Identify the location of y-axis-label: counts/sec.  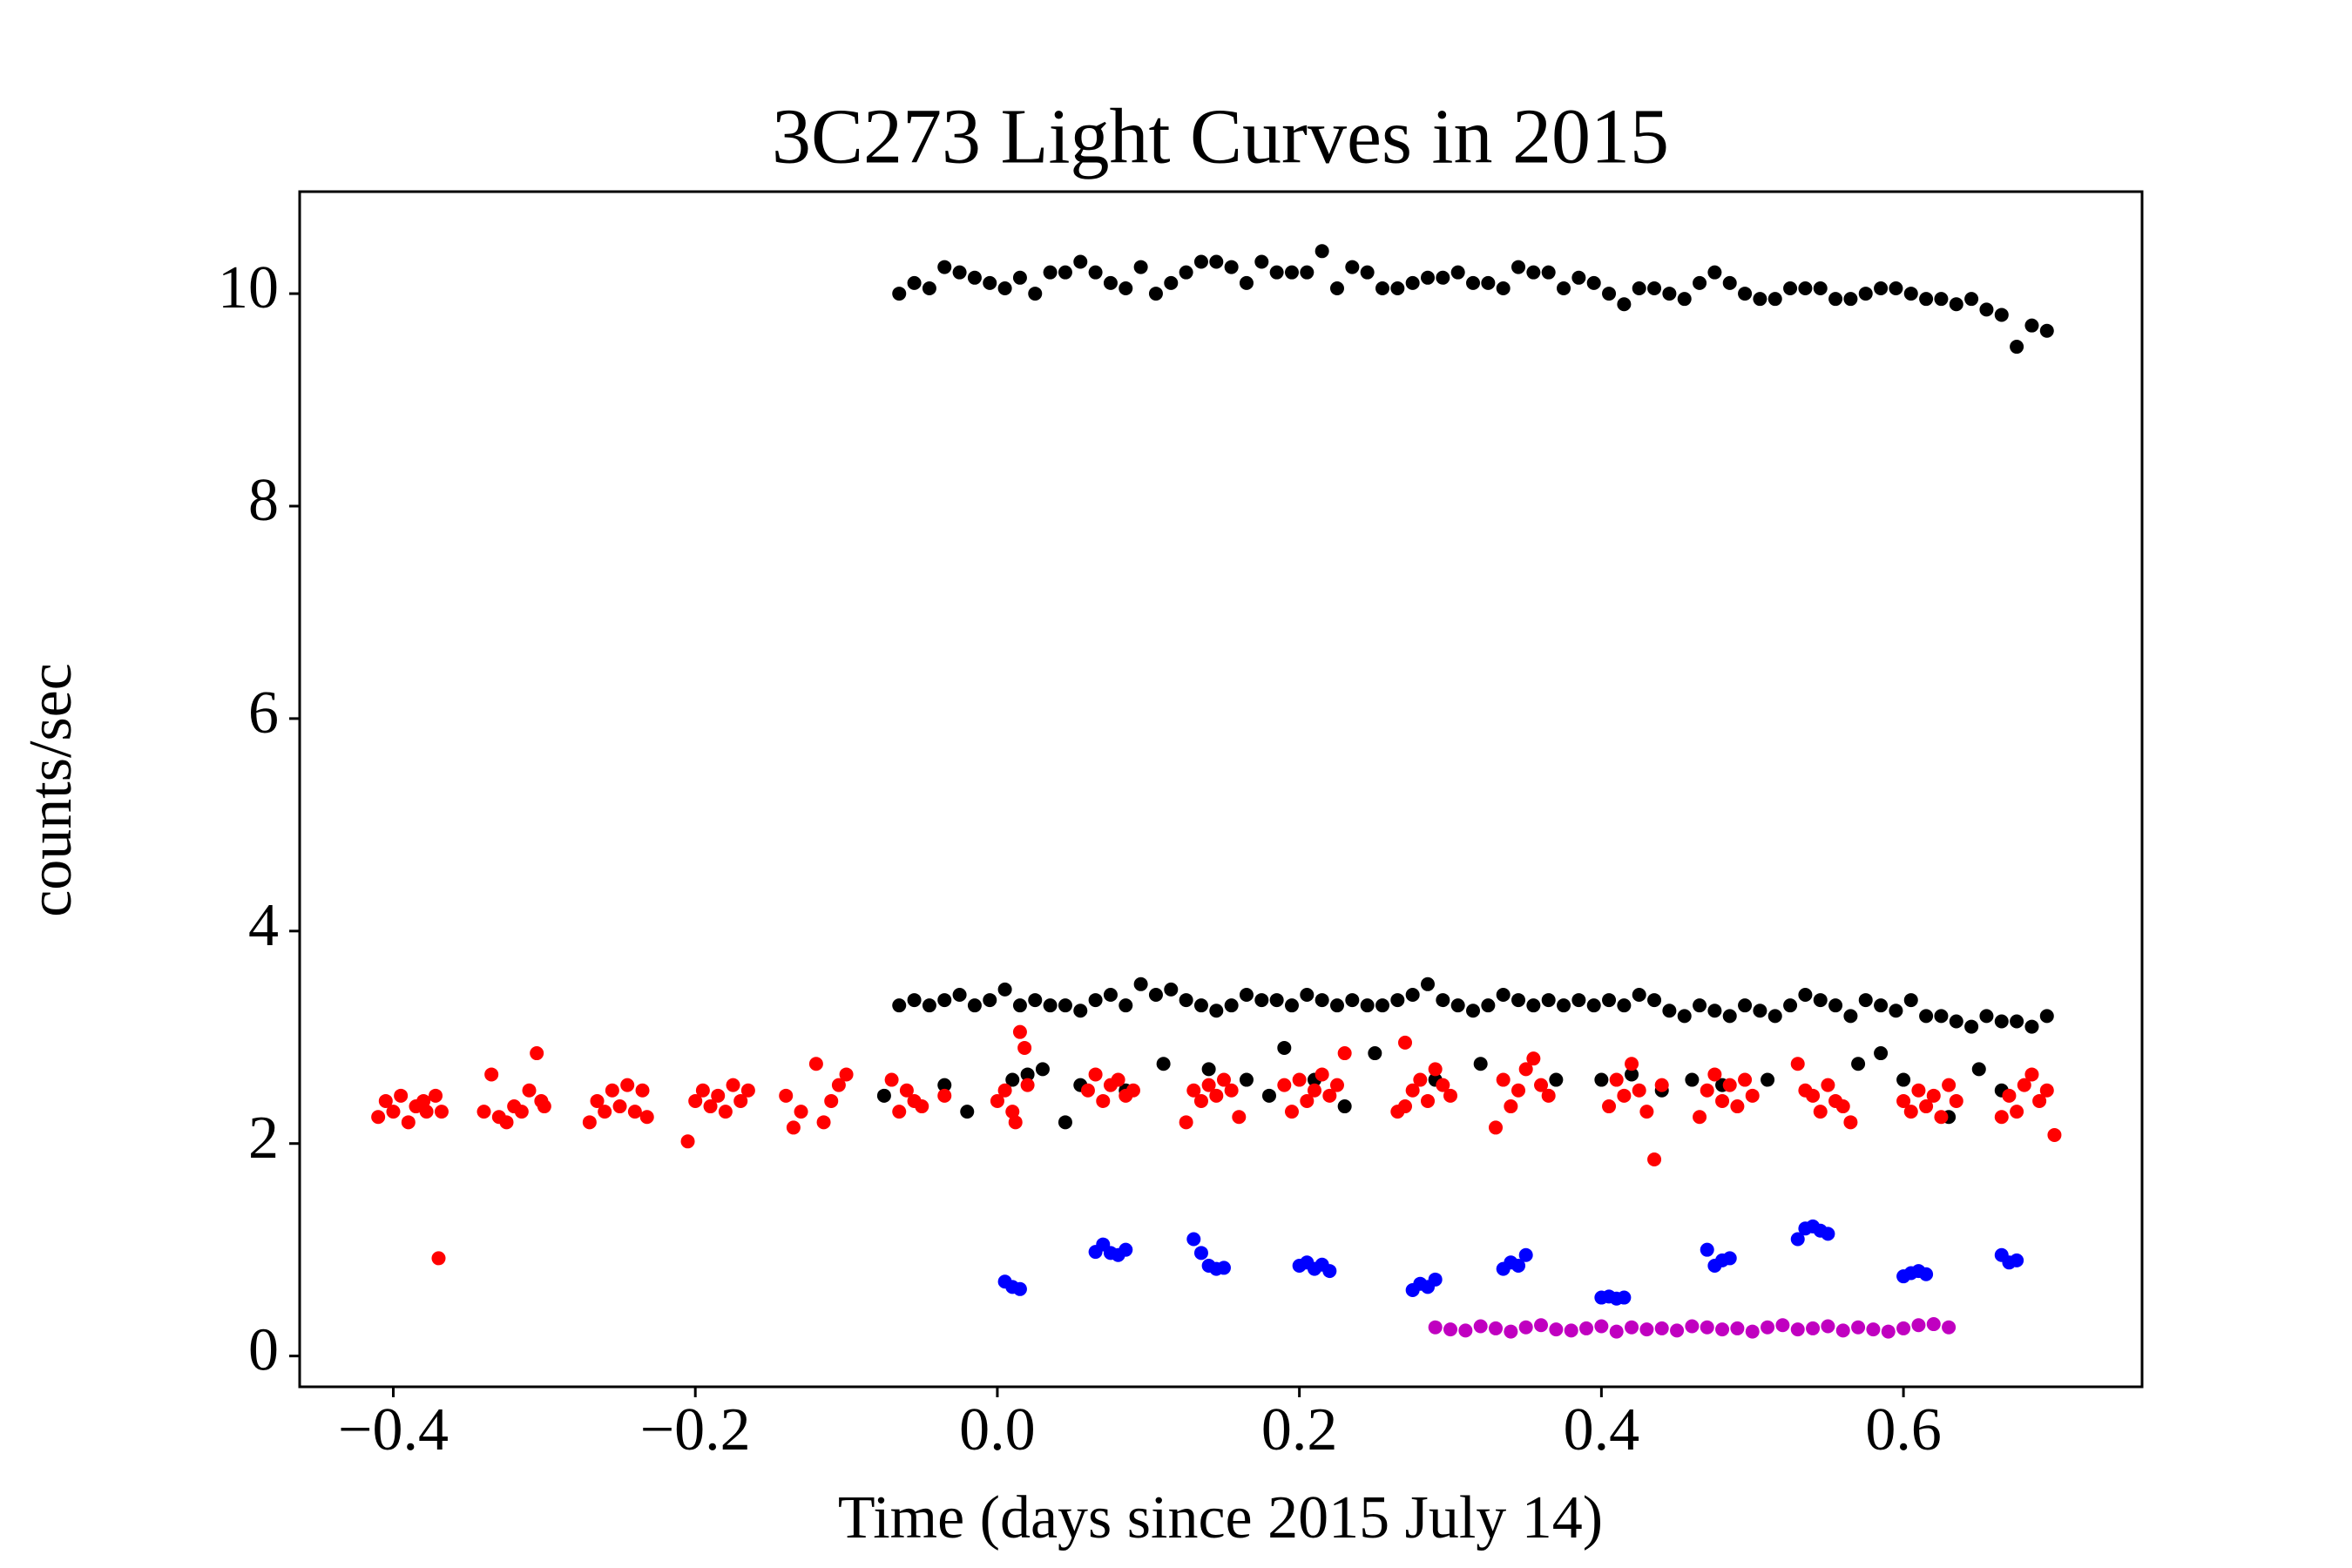
(50, 790).